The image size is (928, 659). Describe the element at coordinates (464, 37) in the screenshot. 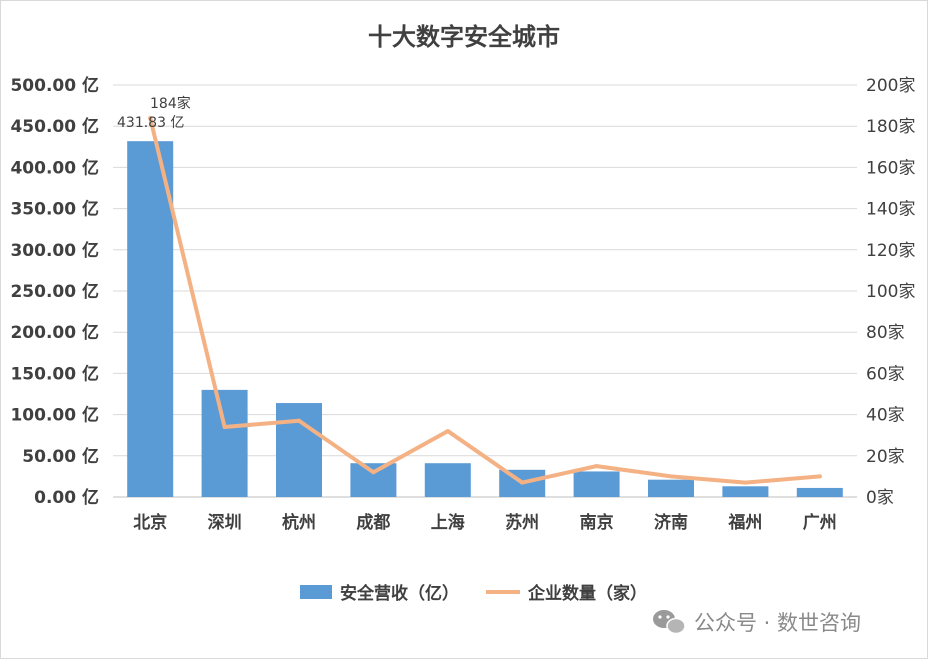

I see `chart-title: 十大数字安全城市` at that location.